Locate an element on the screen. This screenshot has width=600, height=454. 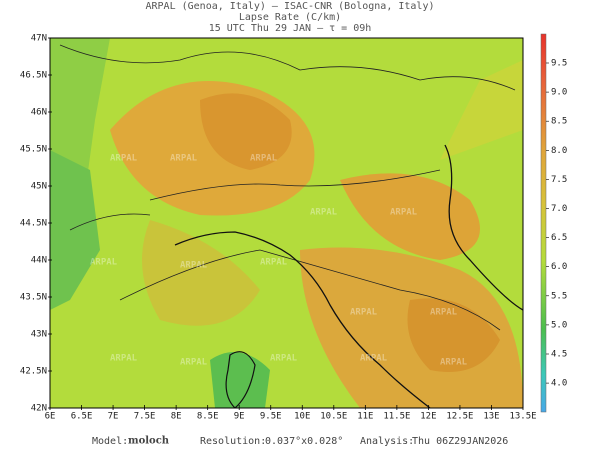
lon-label: 9E is located at coordinates (239, 417).